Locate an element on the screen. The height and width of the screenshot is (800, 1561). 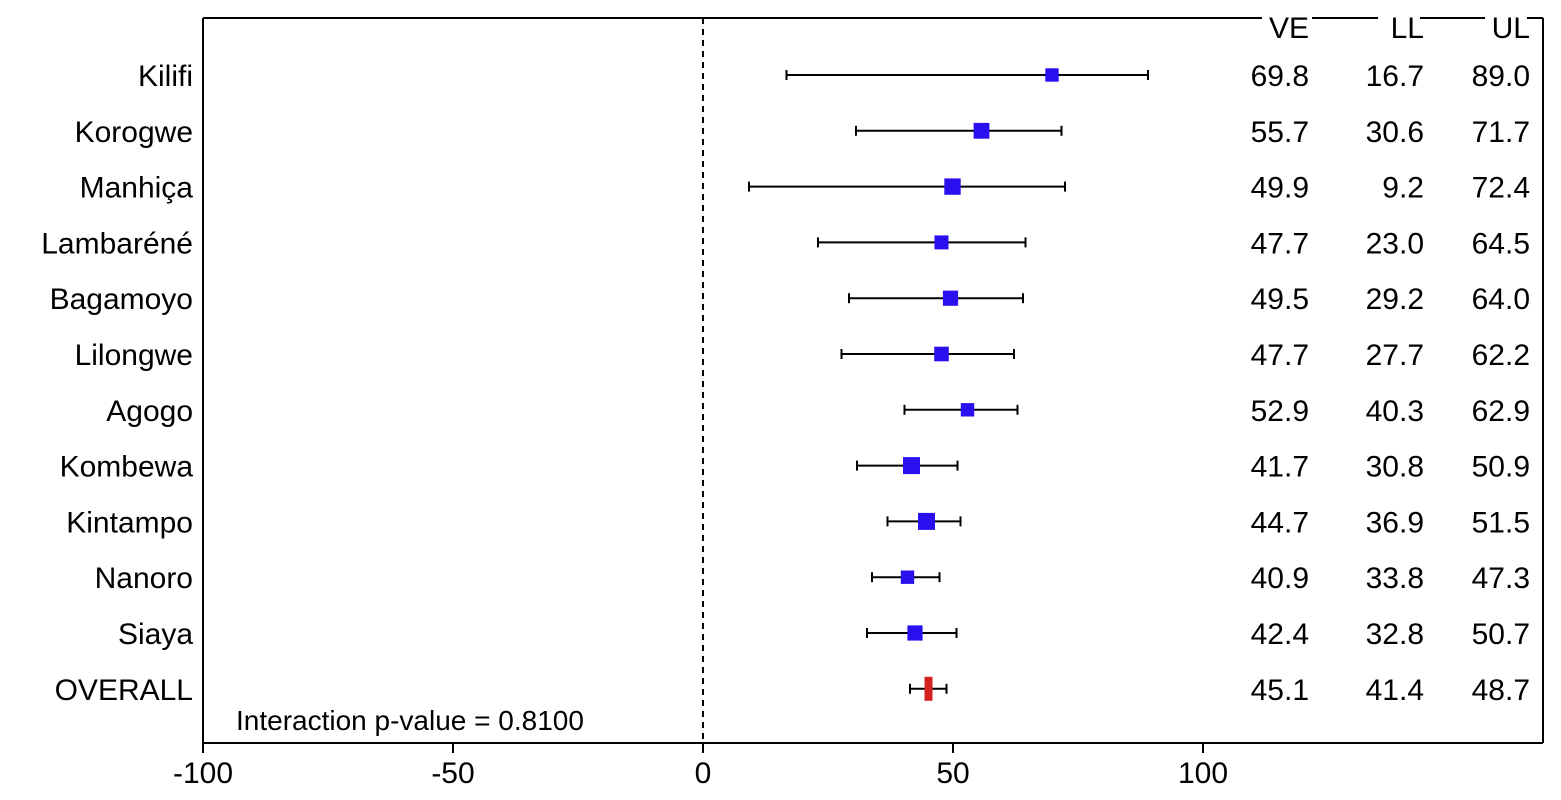
point-estimate-lilongwe is located at coordinates (941, 354).